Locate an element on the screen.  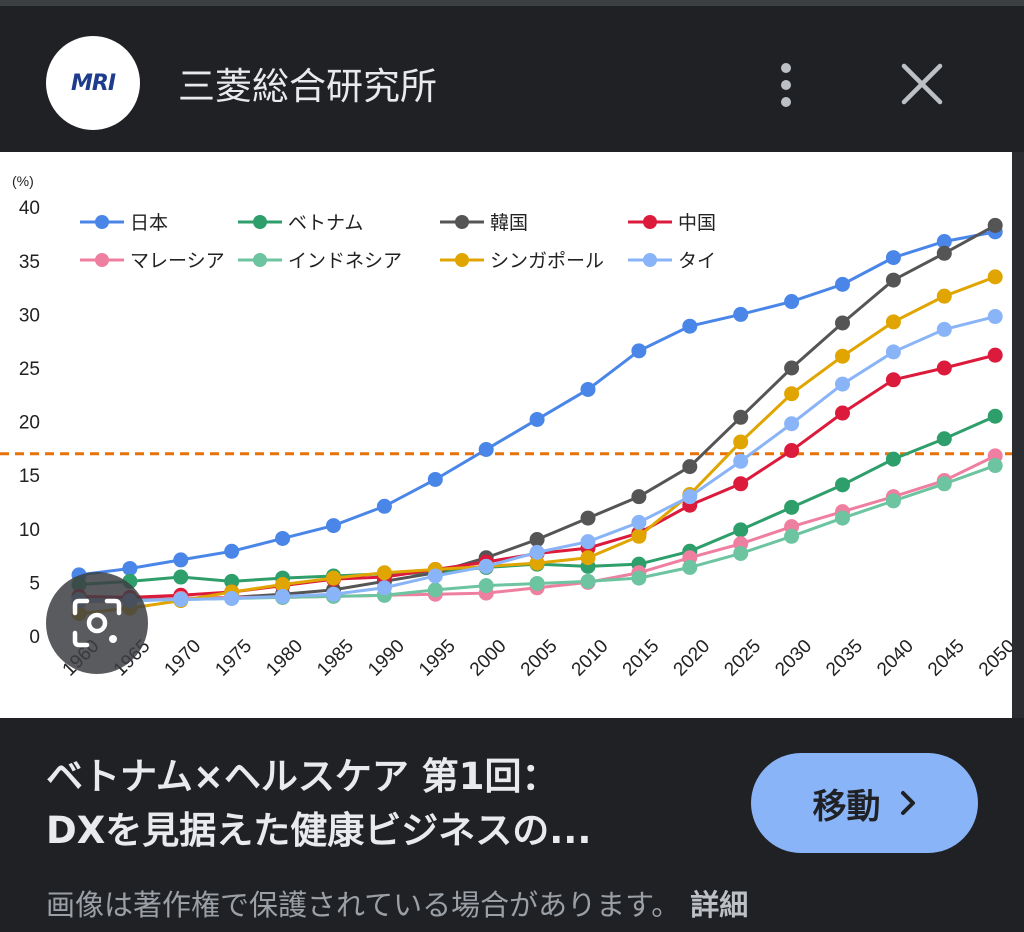
y-tick-label: 10 is located at coordinates (29, 530).